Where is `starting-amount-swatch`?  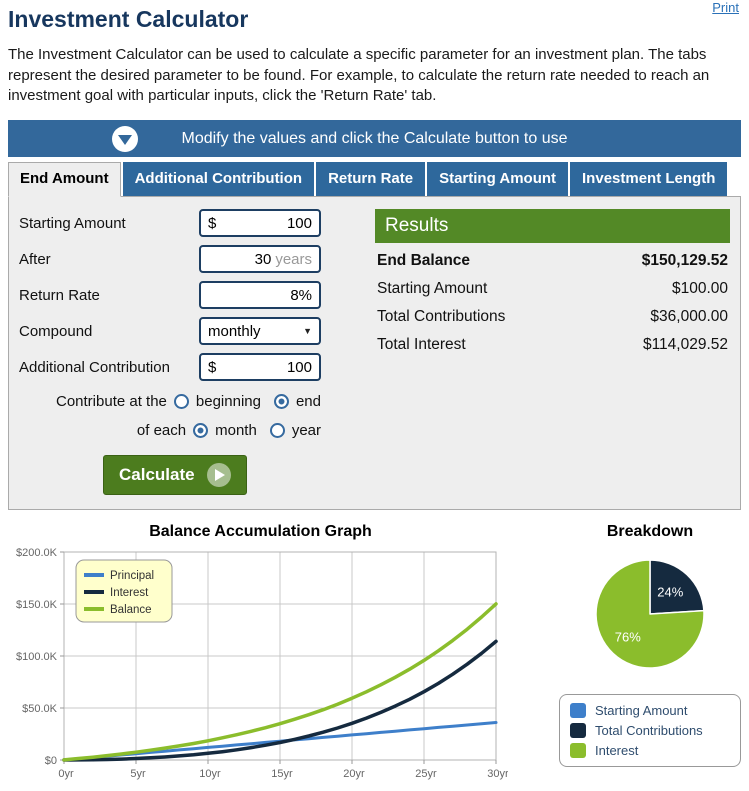
starting-amount-swatch is located at coordinates (578, 711).